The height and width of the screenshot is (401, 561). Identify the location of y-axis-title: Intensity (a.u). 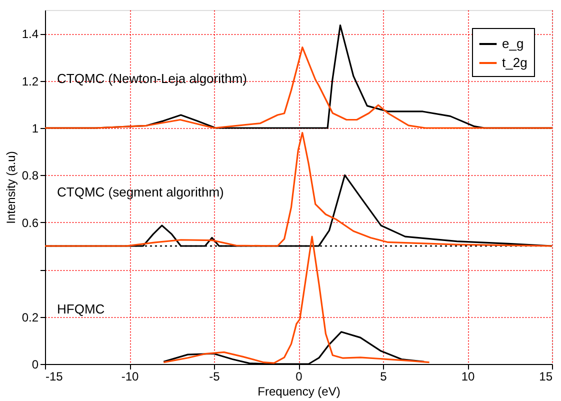
(11, 187).